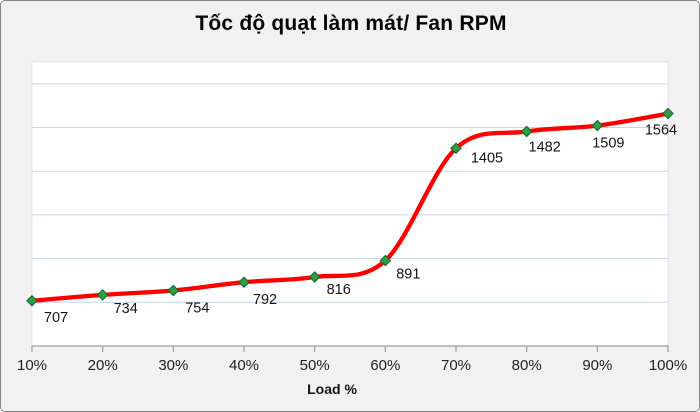 The image size is (700, 412). Describe the element at coordinates (408, 275) in the screenshot. I see `data-point-label: 891` at that location.